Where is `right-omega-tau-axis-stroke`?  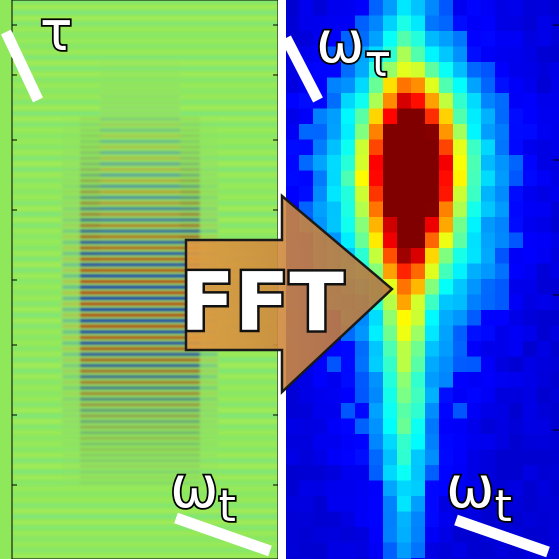
right-omega-tau-axis-stroke is located at coordinates (302, 69).